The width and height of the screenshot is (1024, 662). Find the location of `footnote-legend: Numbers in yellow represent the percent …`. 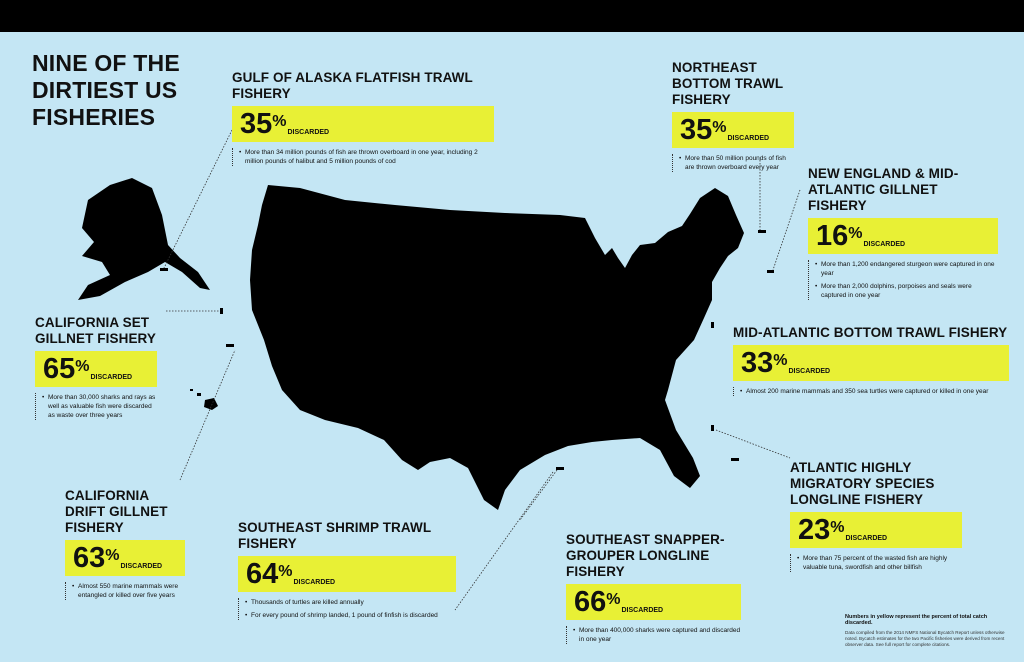

footnote-legend: Numbers in yellow represent the percent … is located at coordinates (916, 620).